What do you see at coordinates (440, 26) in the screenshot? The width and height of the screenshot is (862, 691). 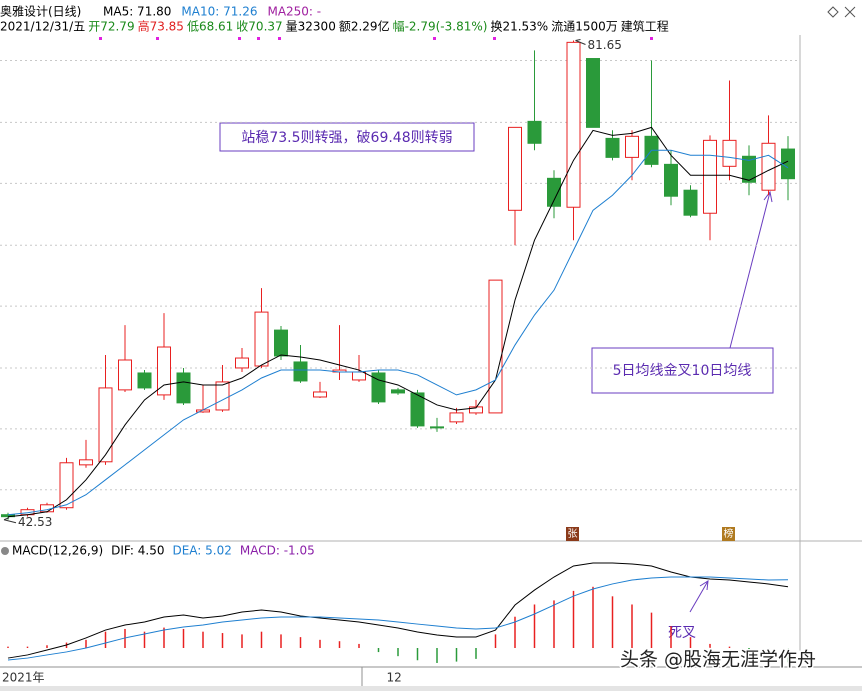 I see `quote-item: 幅-2.79(-3.81%)` at bounding box center [440, 26].